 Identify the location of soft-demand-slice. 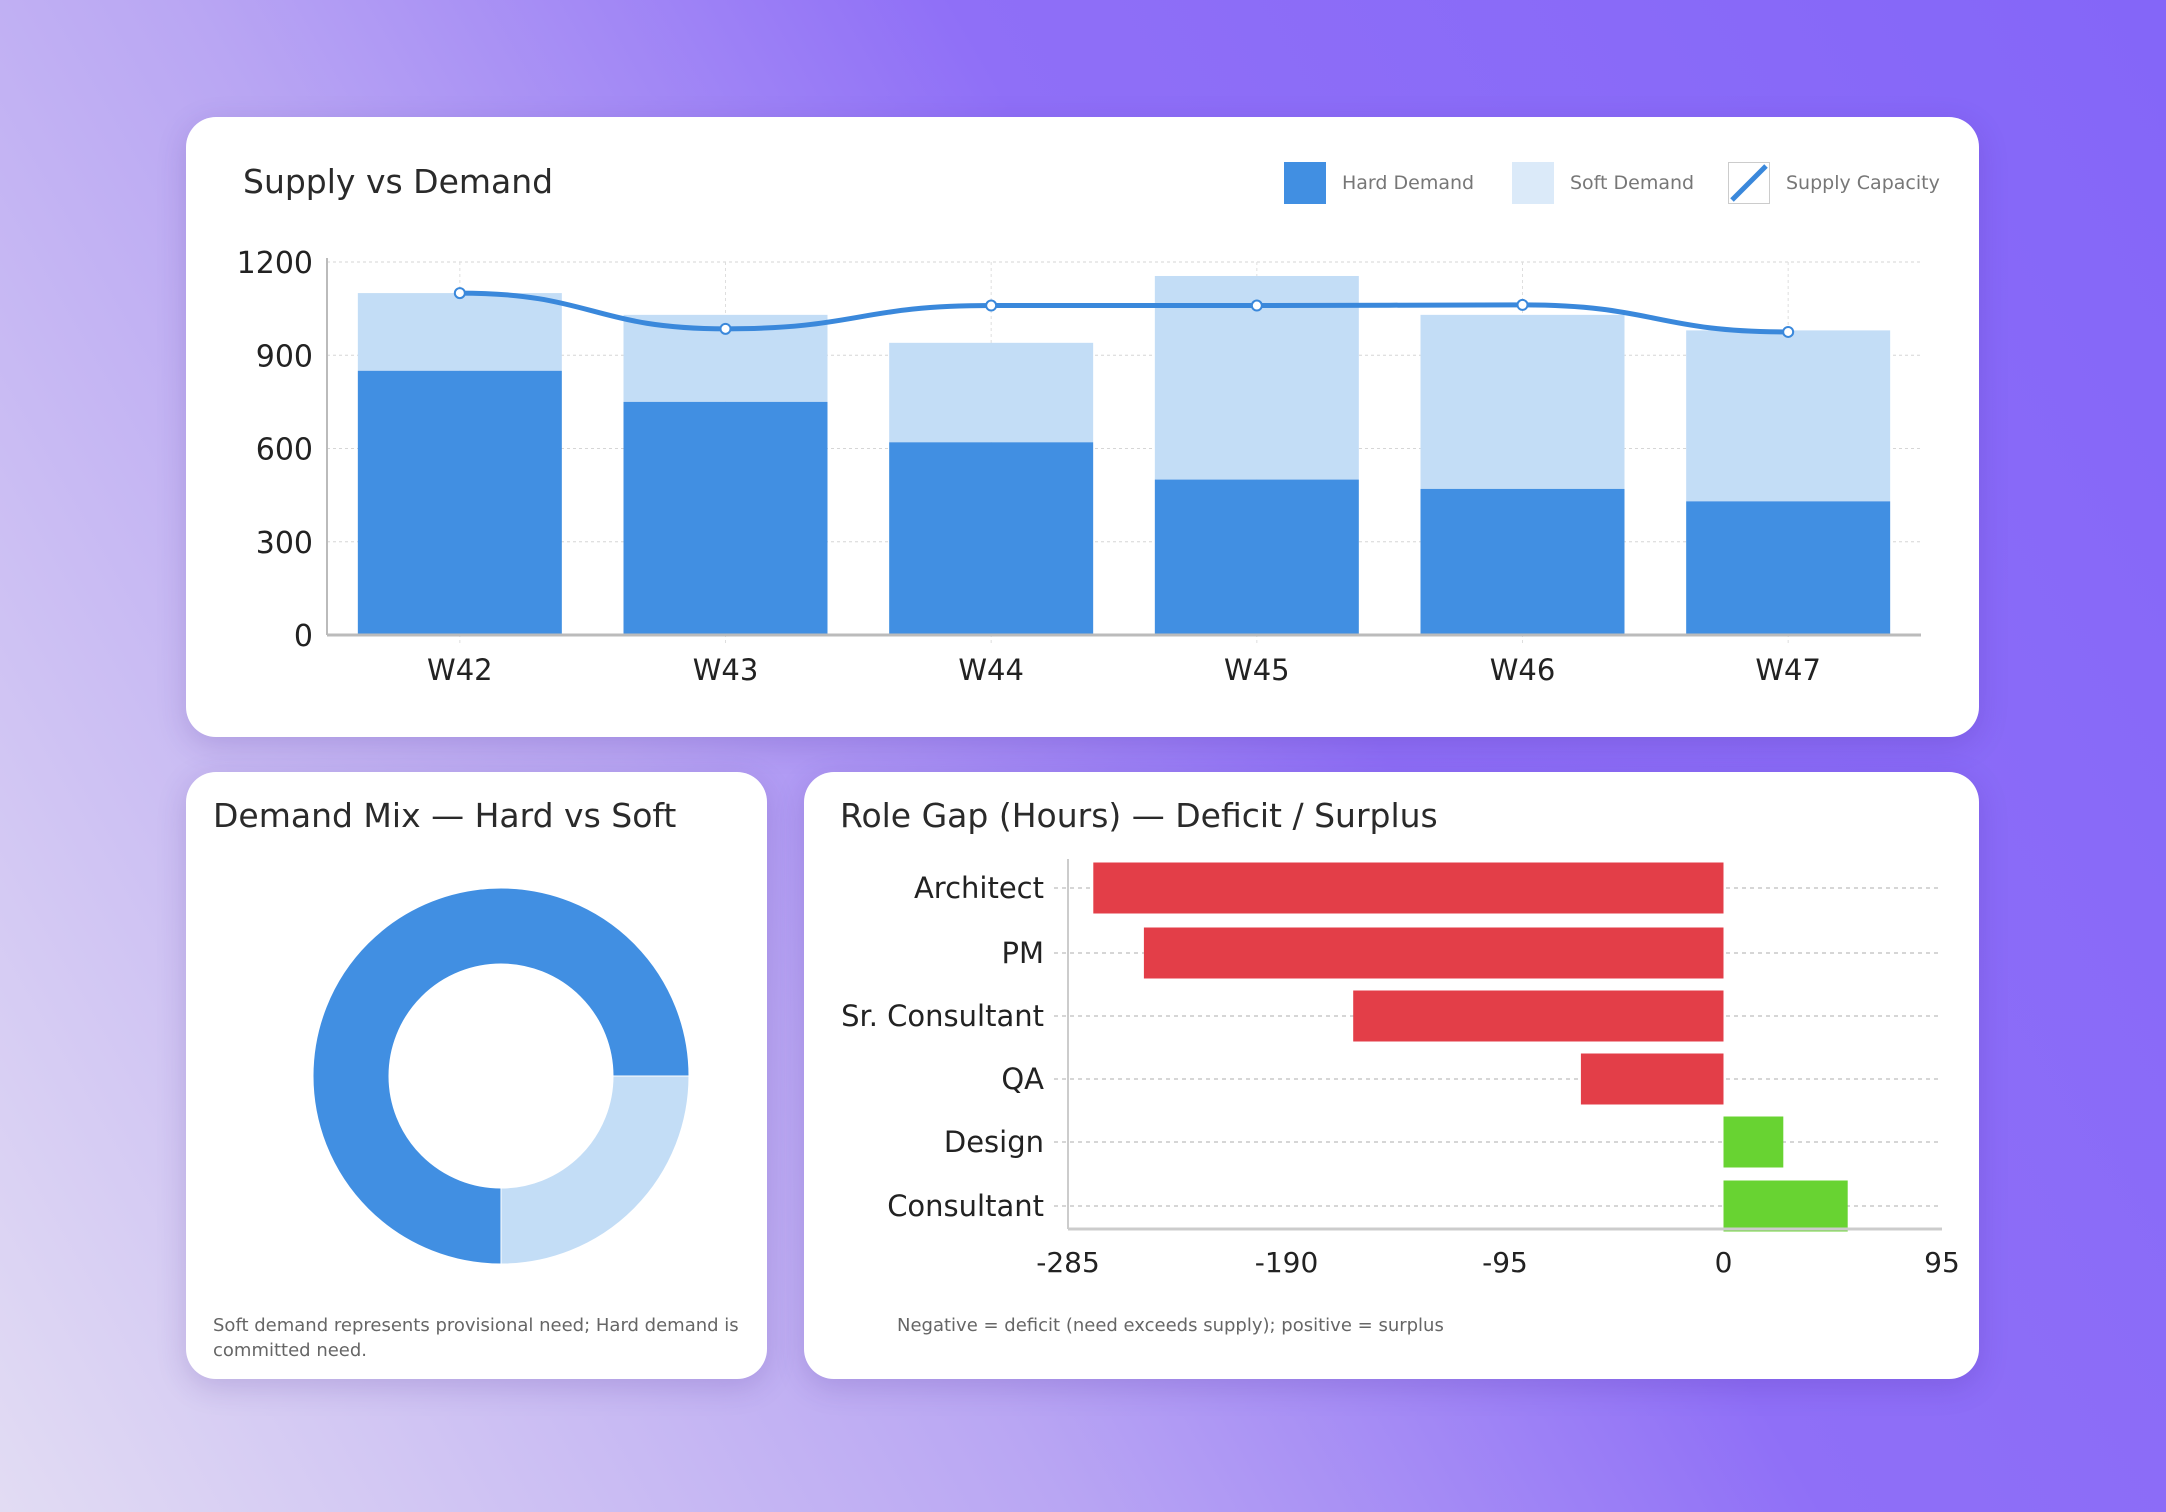
(595, 1170).